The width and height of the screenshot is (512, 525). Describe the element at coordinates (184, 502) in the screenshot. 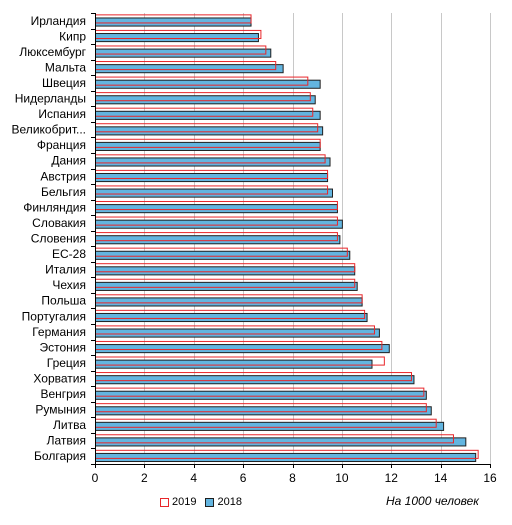

I see `legend-label-2019: 2019` at that location.